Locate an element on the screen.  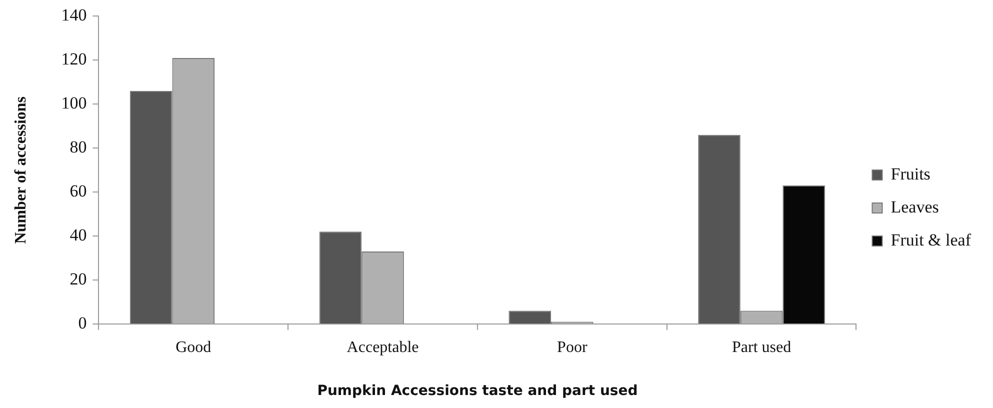
y-tick-label: 60 is located at coordinates (78, 191).